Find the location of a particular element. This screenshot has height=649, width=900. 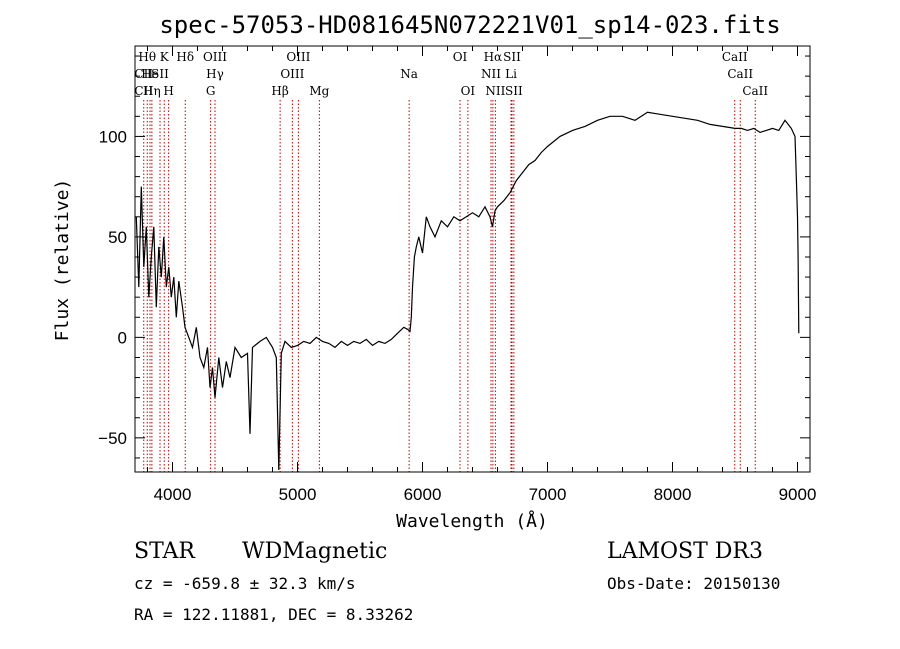

redshift-velocity: cz = -659.8 ± 32.3 km/s is located at coordinates (245, 583).